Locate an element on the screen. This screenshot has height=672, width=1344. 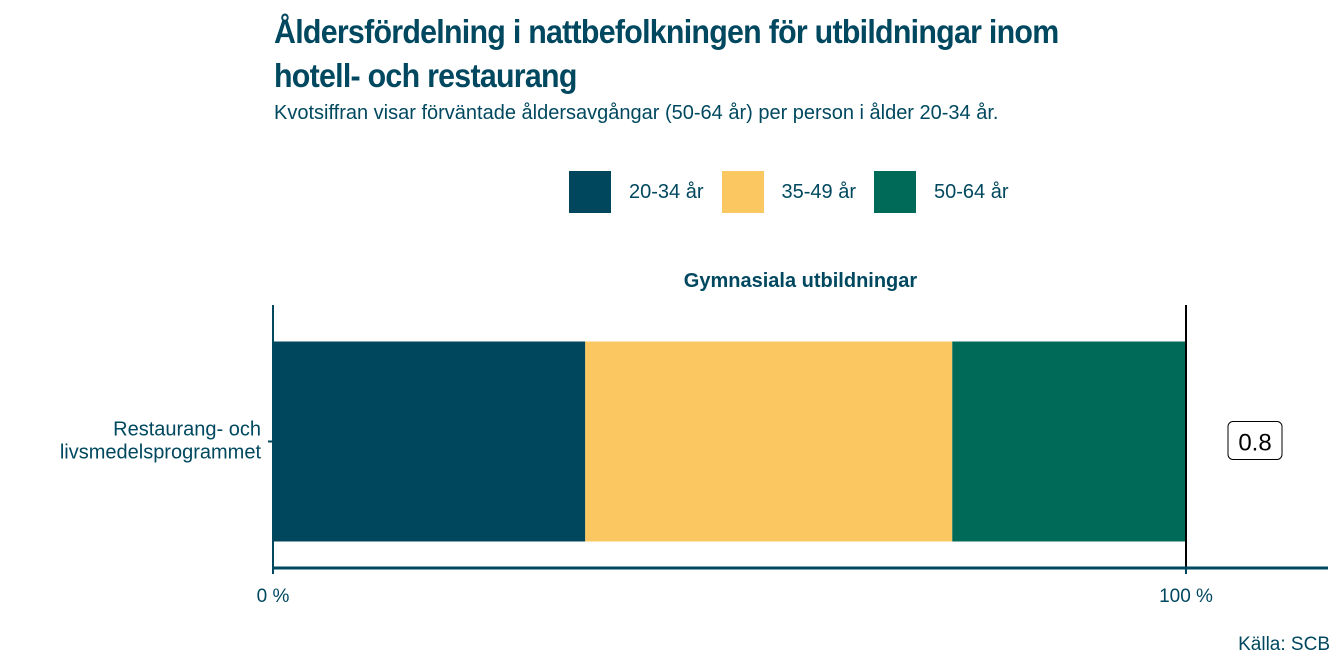
legend: 20-34 år 35-49 år 50-64 år is located at coordinates (798, 192).